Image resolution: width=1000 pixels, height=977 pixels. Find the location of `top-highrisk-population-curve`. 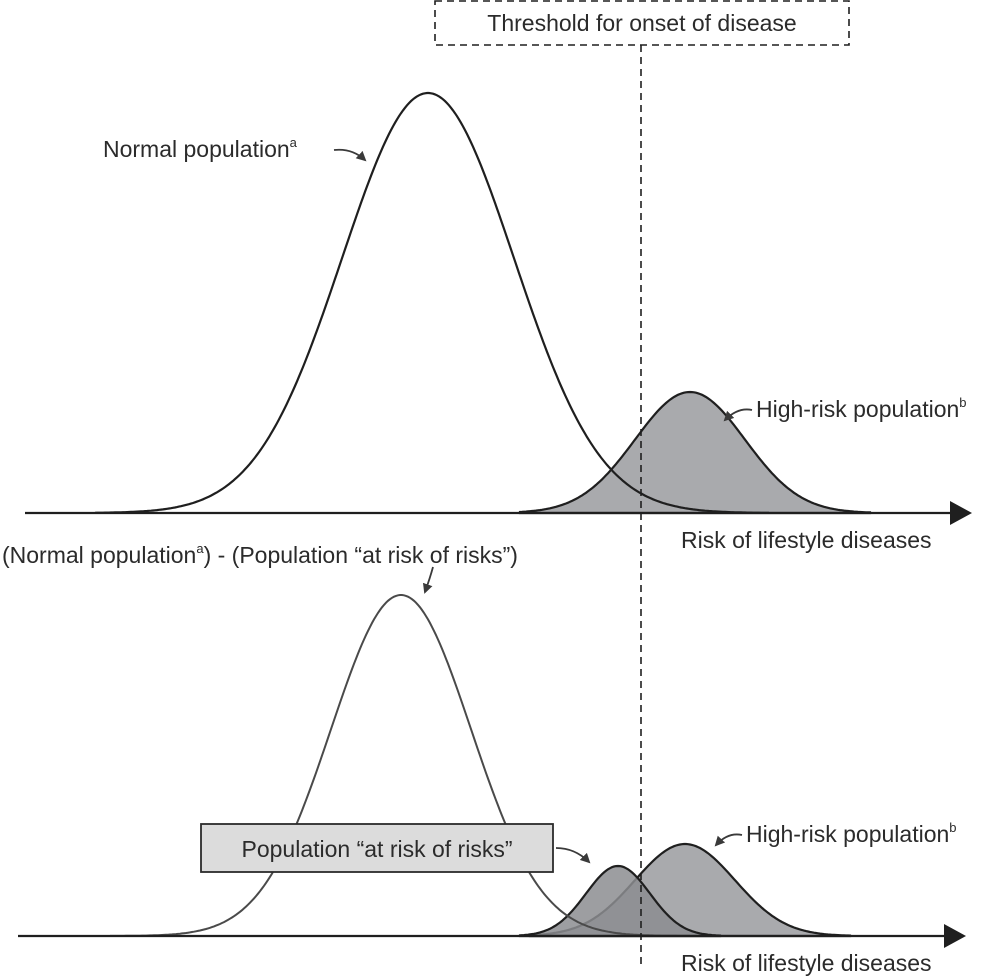

top-highrisk-population-curve is located at coordinates (695, 452).